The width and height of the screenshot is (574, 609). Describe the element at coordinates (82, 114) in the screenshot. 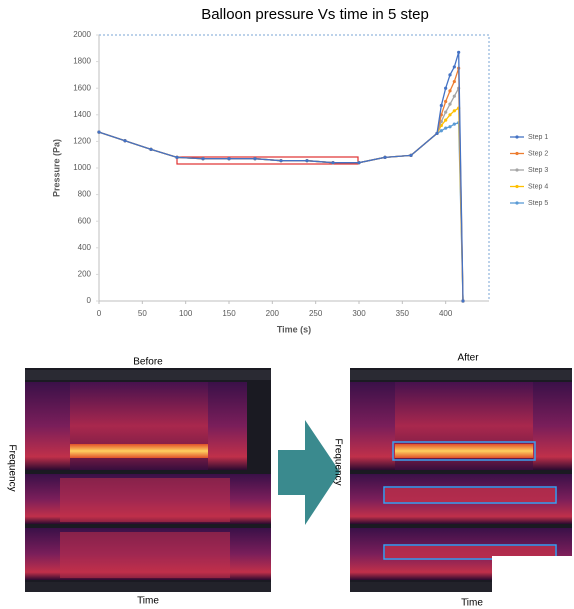

I see `y-tick-label: 1400` at that location.